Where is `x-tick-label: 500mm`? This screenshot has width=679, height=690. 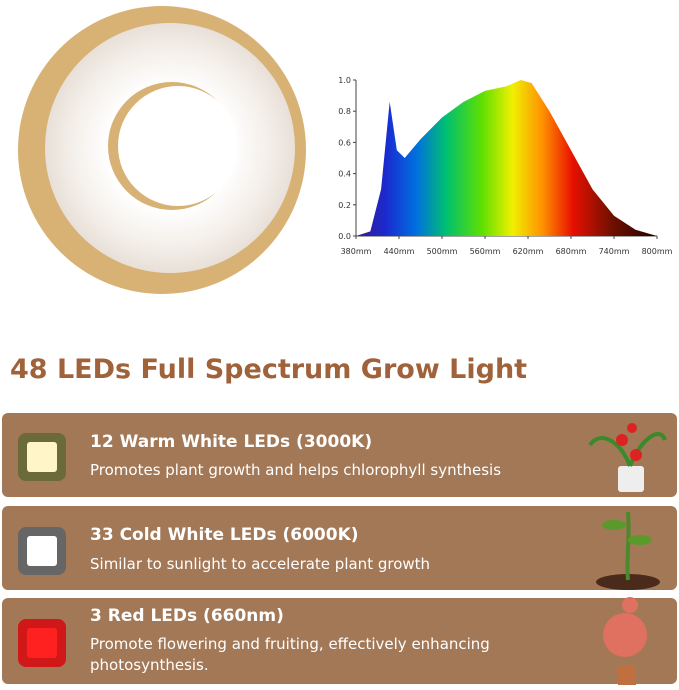 x-tick-label: 500mm is located at coordinates (442, 251).